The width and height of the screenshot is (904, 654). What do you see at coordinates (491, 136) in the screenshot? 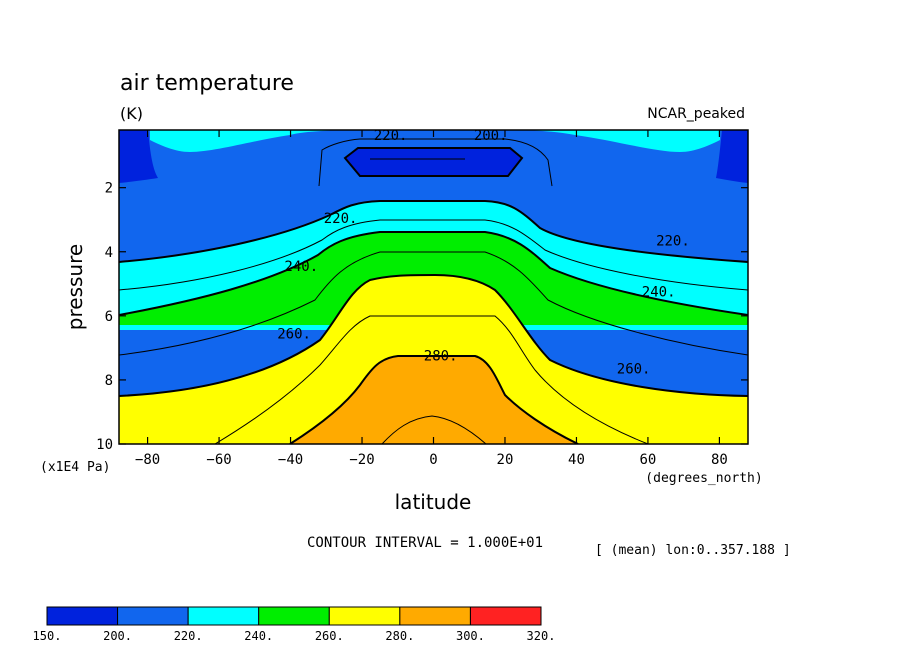
I see `contour-label: 200.` at bounding box center [491, 136].